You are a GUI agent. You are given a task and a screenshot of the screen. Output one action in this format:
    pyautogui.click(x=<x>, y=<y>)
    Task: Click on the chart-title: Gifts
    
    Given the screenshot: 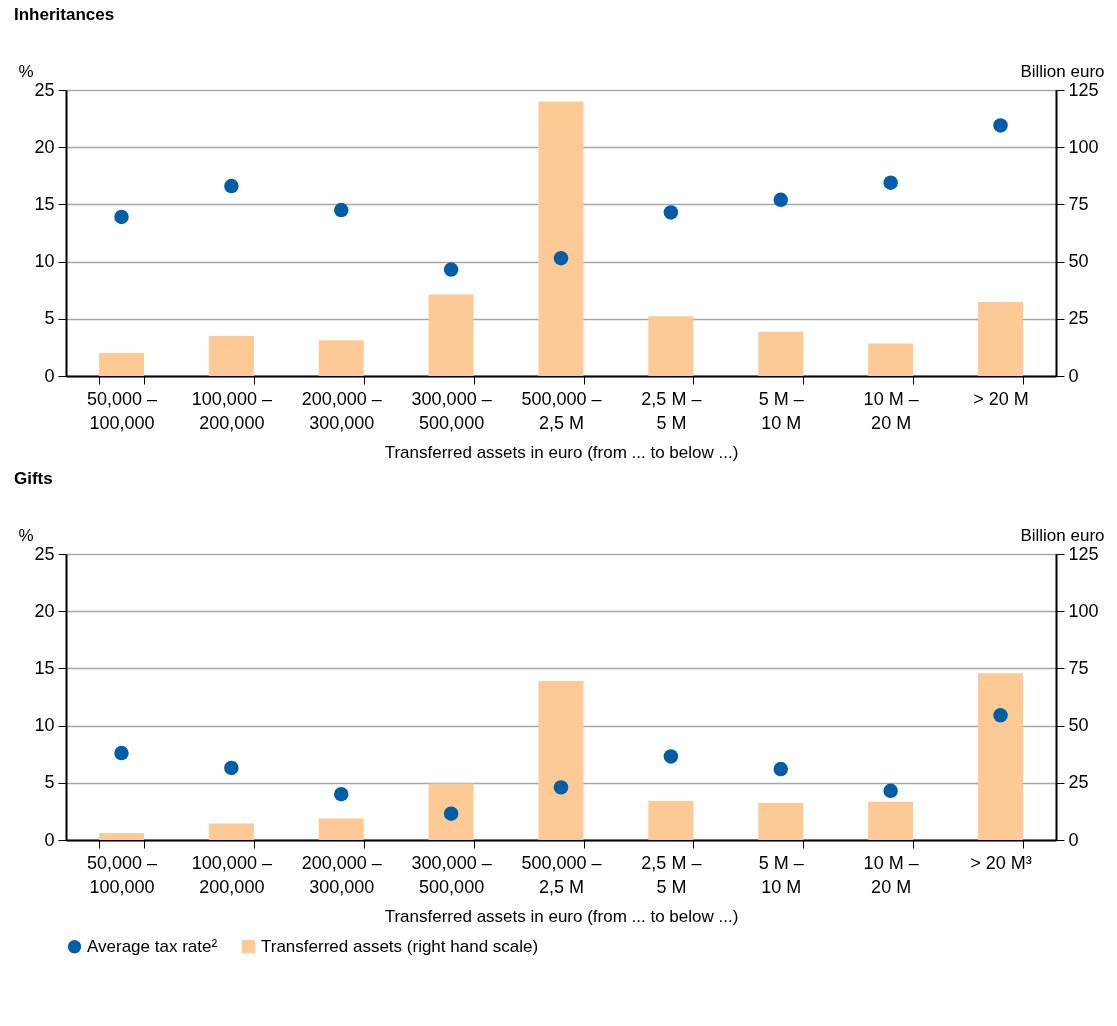 What is the action you would take?
    pyautogui.click(x=33, y=478)
    